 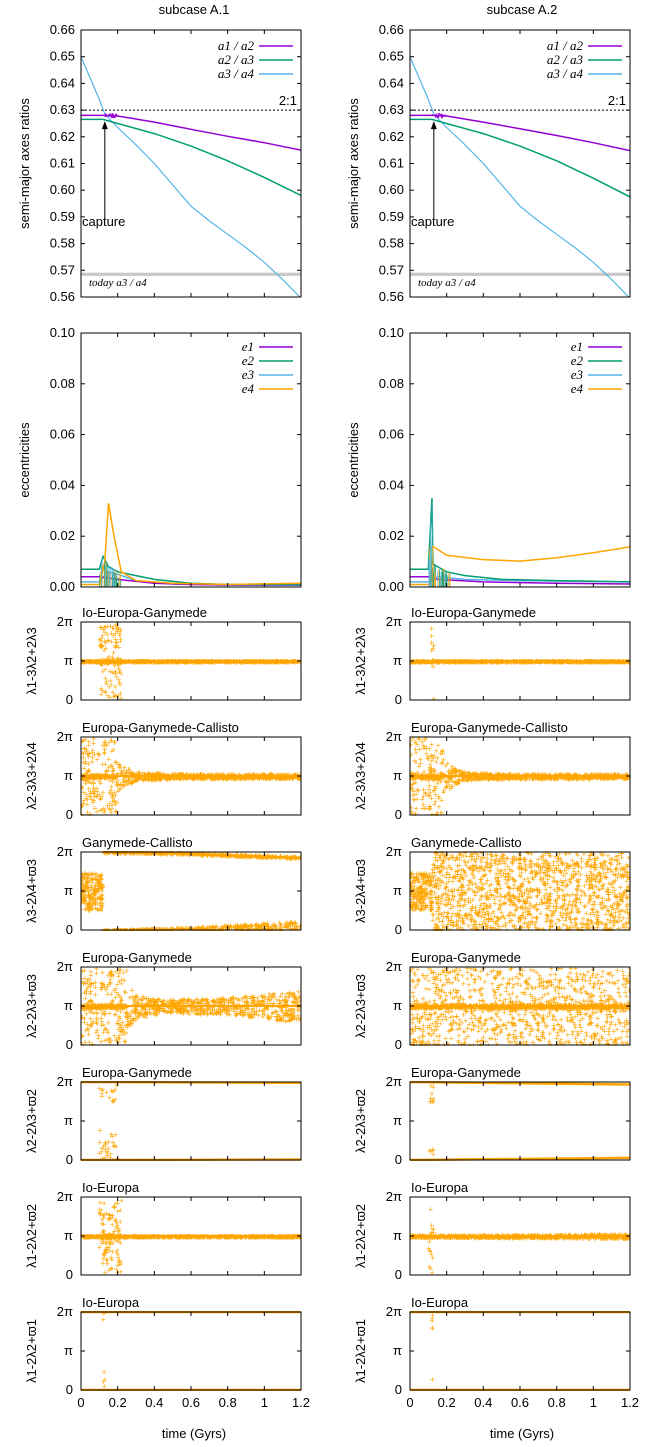 What do you see at coordinates (62, 332) in the screenshot?
I see `y-tick-label: 0.10` at bounding box center [62, 332].